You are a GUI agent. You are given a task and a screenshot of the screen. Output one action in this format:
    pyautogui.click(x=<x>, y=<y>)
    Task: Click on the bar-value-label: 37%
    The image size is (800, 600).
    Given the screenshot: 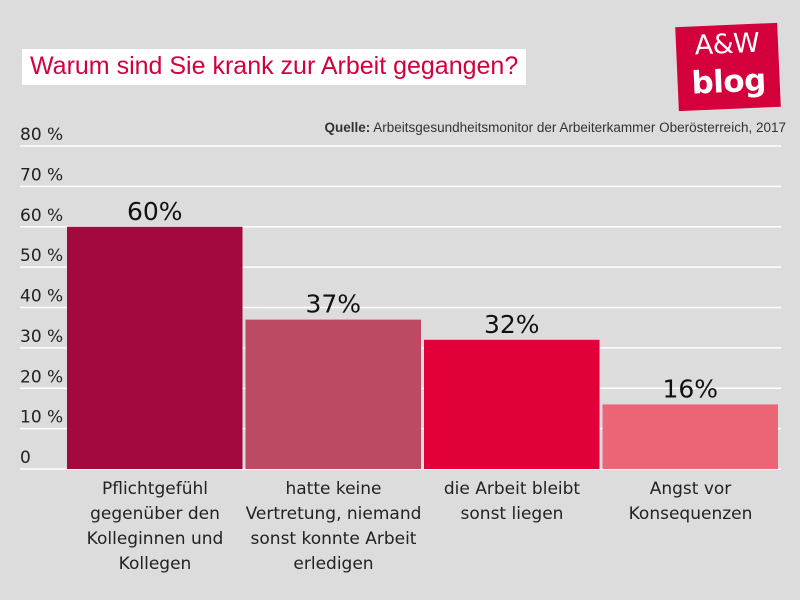 What is the action you would take?
    pyautogui.click(x=333, y=304)
    